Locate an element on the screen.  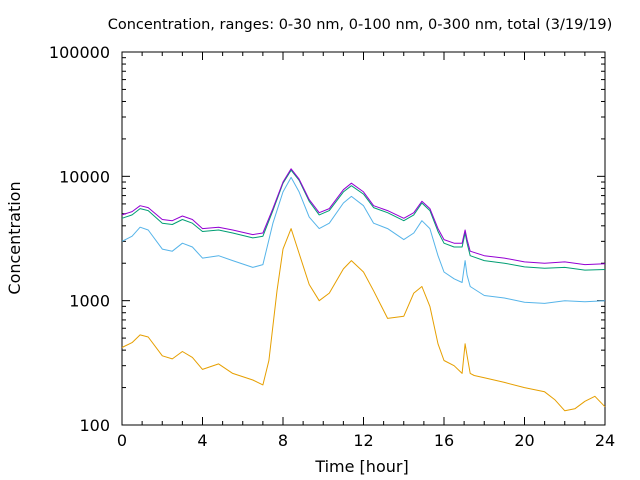
x-tick-label: 12 is located at coordinates (363, 440).